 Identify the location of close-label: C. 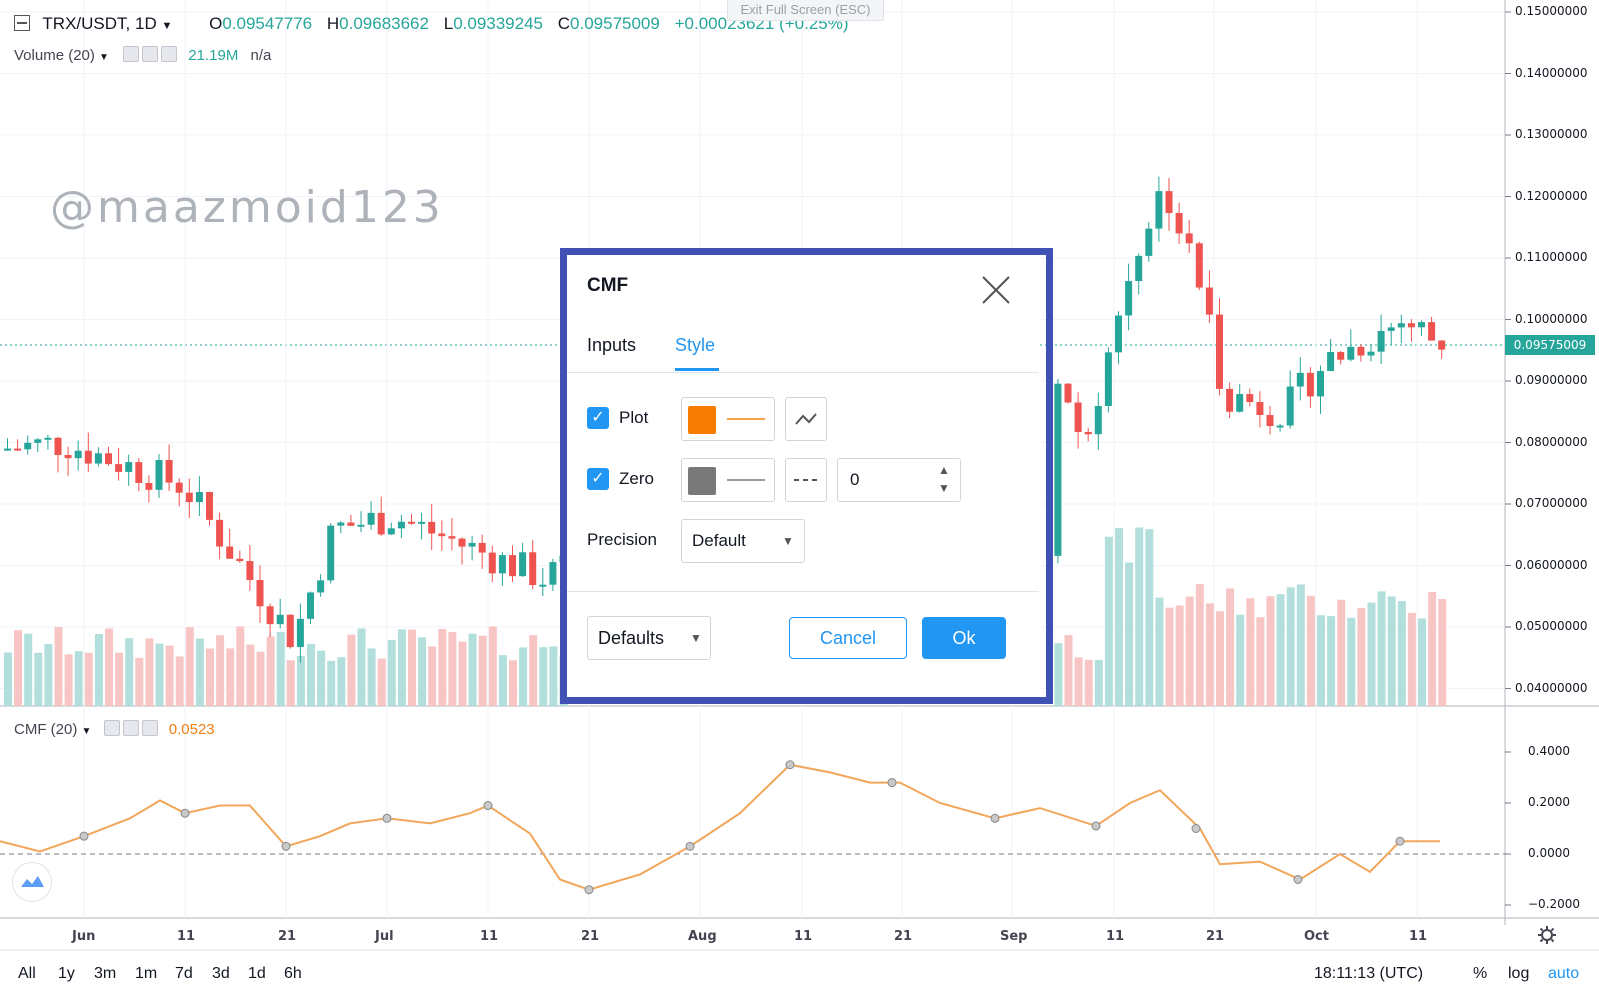
(564, 23).